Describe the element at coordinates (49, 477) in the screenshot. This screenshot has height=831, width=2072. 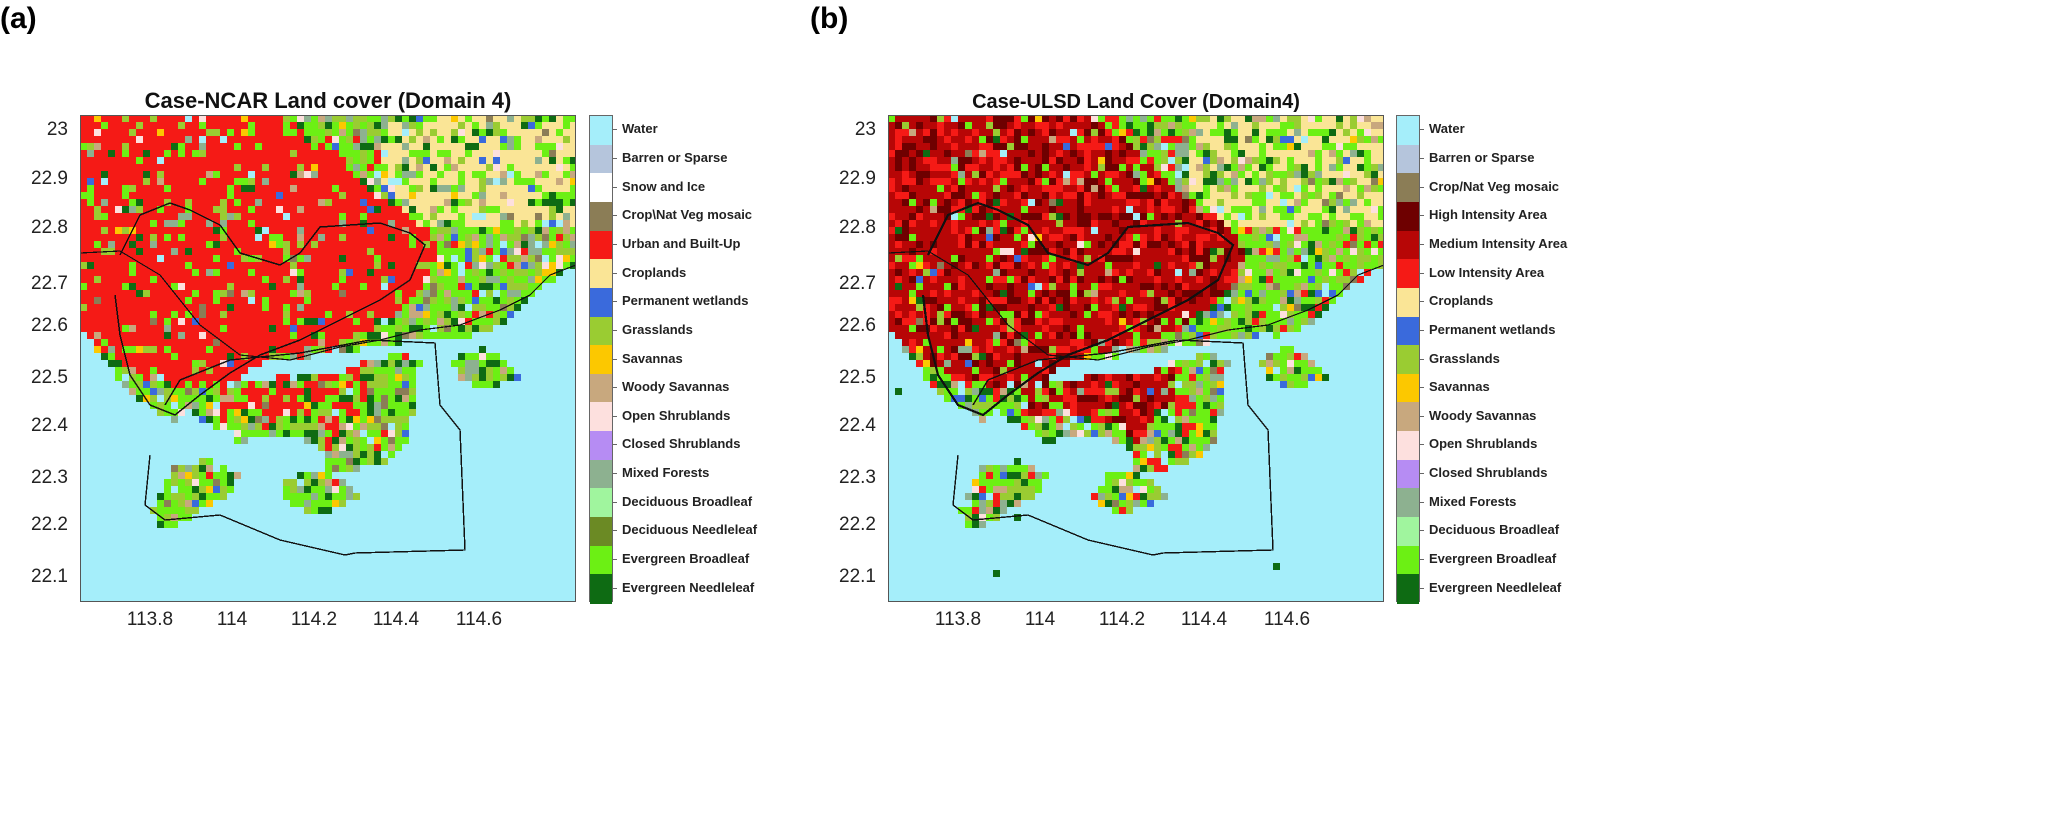
I see `y-tick-label: 22.3` at that location.